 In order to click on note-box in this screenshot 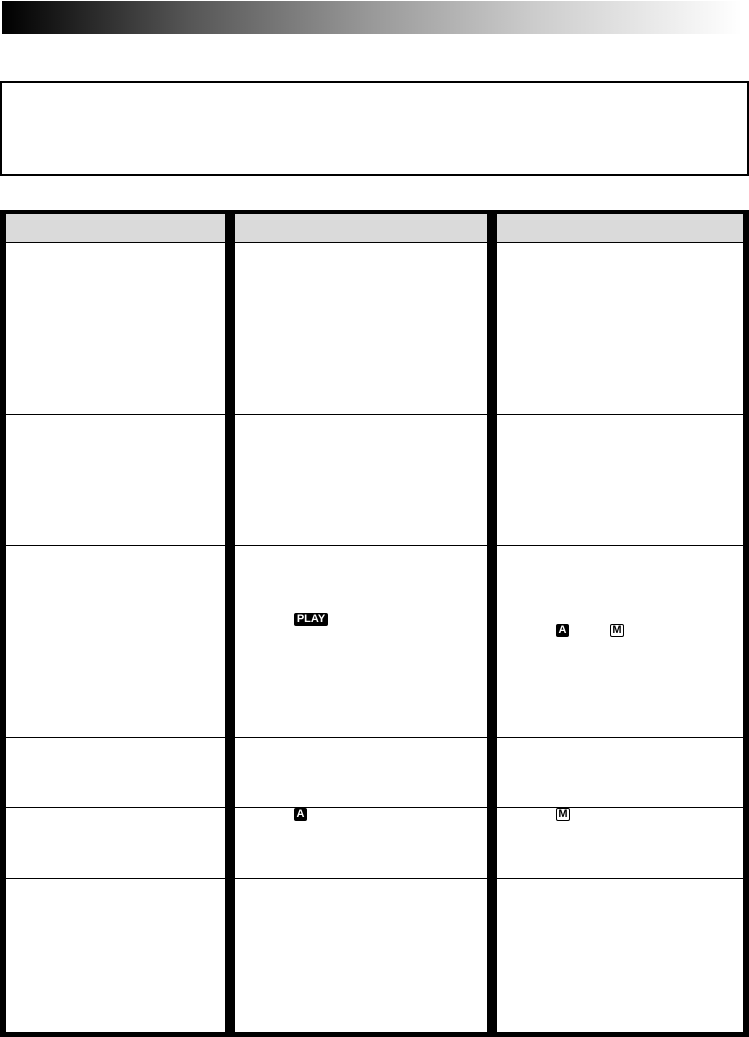, I will do `click(374, 128)`.